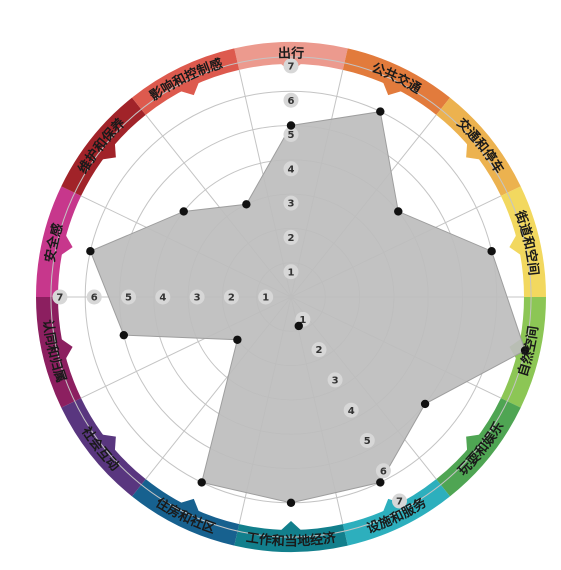 The image size is (561, 570). I want to click on category-label-8: 工作和当地经济, so click(291, 539).